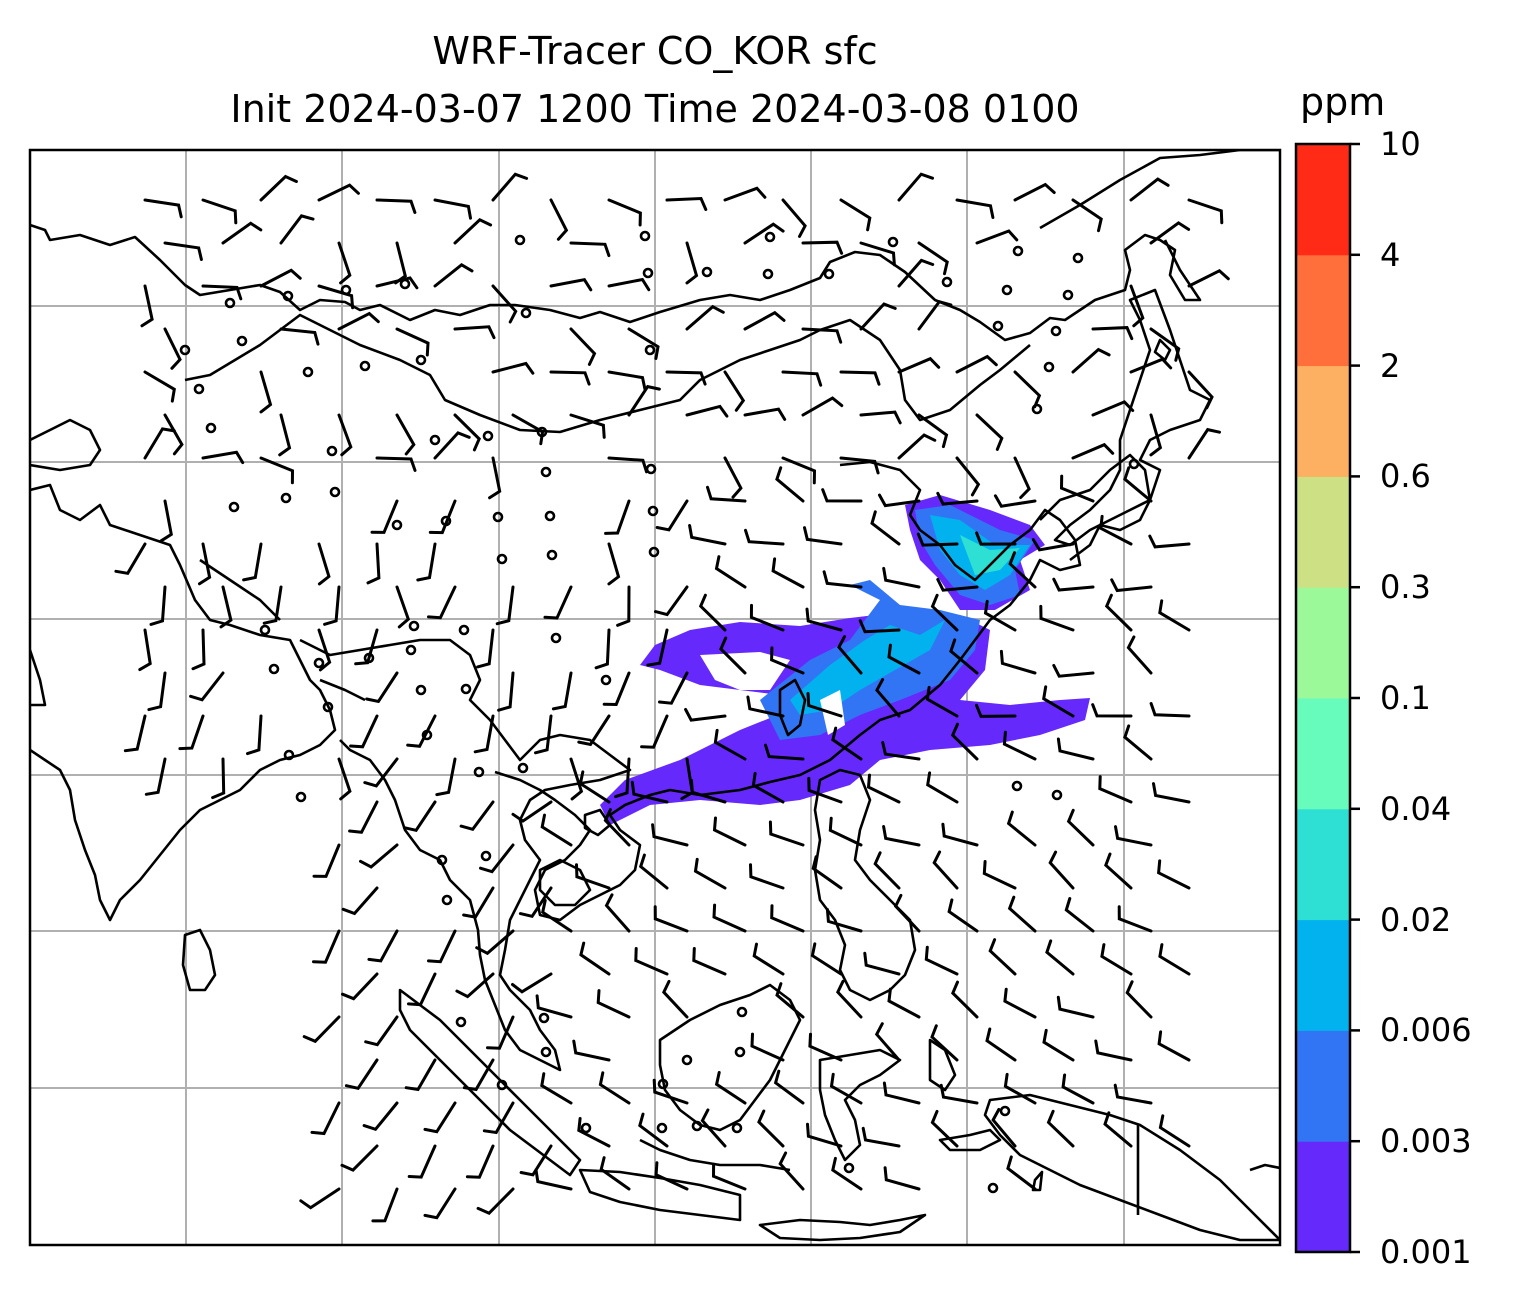 The height and width of the screenshot is (1306, 1528). I want to click on colorbar, so click(1327, 698).